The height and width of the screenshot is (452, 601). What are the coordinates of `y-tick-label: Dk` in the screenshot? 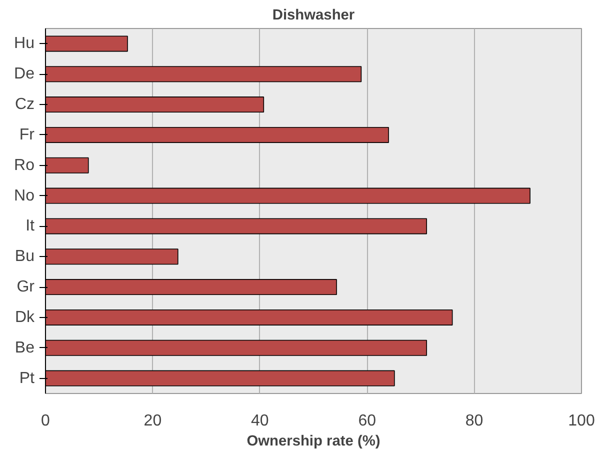 It's located at (25, 317).